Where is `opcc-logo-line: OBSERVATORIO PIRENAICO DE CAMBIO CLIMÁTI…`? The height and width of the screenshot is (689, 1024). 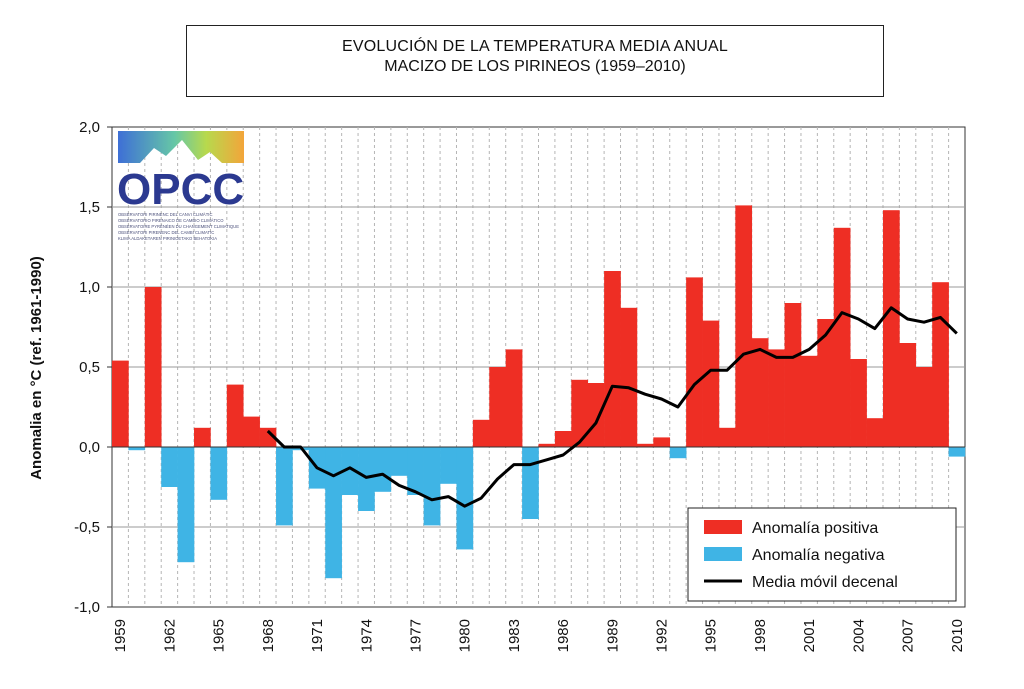
opcc-logo-line: OBSERVATORIO PIRENAICO DE CAMBIO CLIMÁTI… is located at coordinates (171, 220).